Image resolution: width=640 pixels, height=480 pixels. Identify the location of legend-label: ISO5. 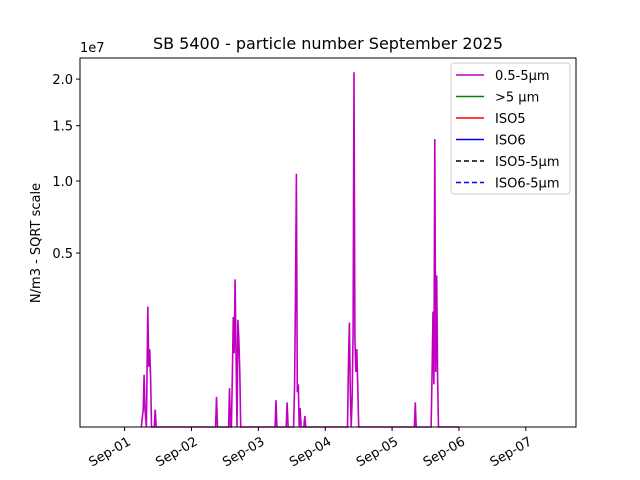
(510, 119).